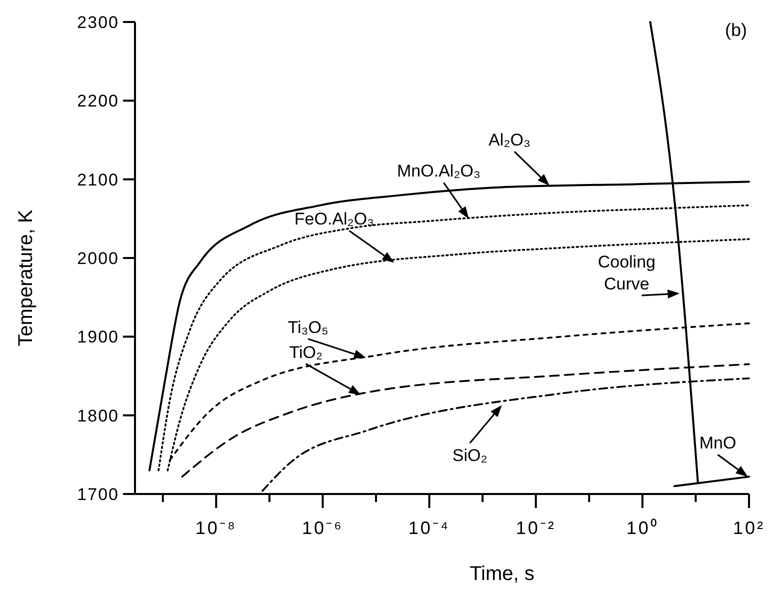  Describe the element at coordinates (98, 494) in the screenshot. I see `y-tick-label: 1700` at that location.